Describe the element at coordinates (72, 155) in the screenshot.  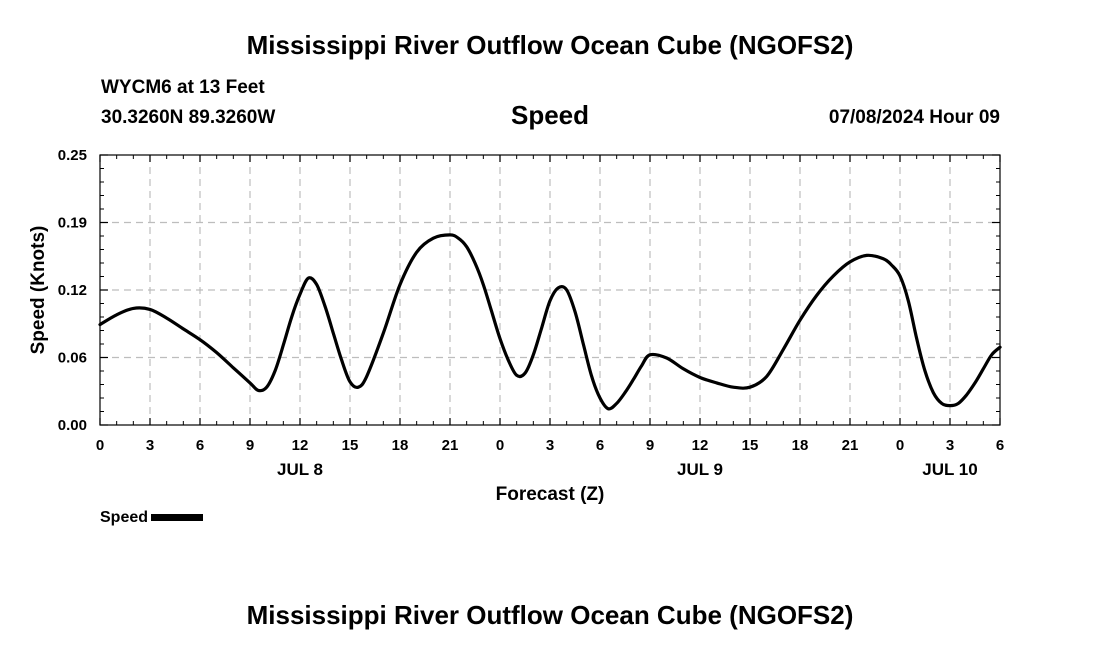
I see `y-tick-label: 0.25` at that location.